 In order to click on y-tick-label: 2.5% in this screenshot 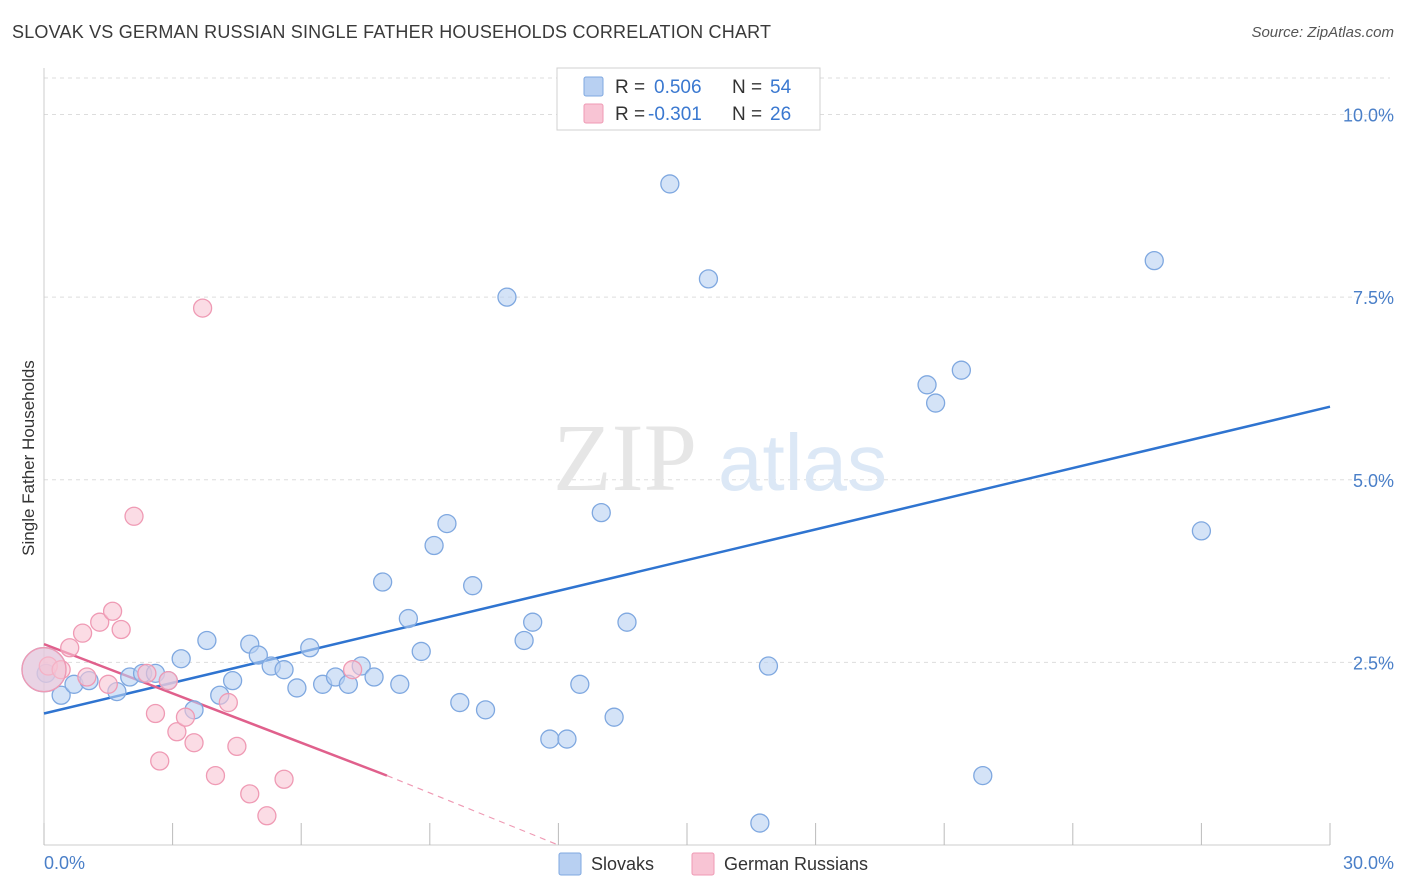, I will do `click(1373, 663)`.